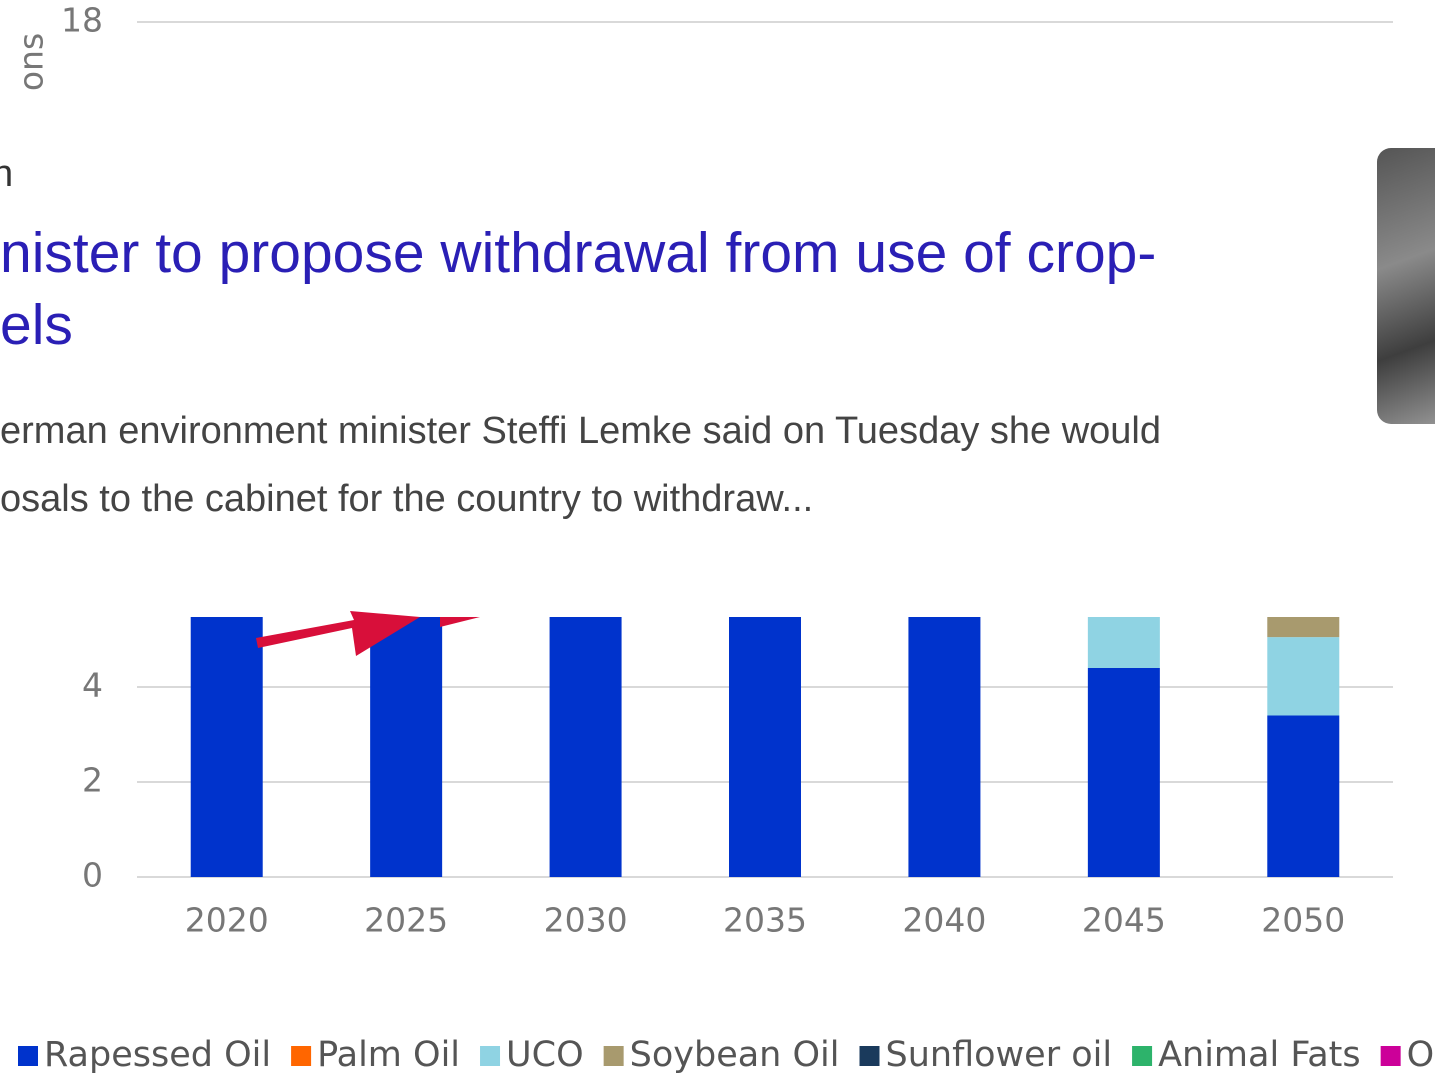  What do you see at coordinates (7, 174) in the screenshot?
I see `news-source: n` at bounding box center [7, 174].